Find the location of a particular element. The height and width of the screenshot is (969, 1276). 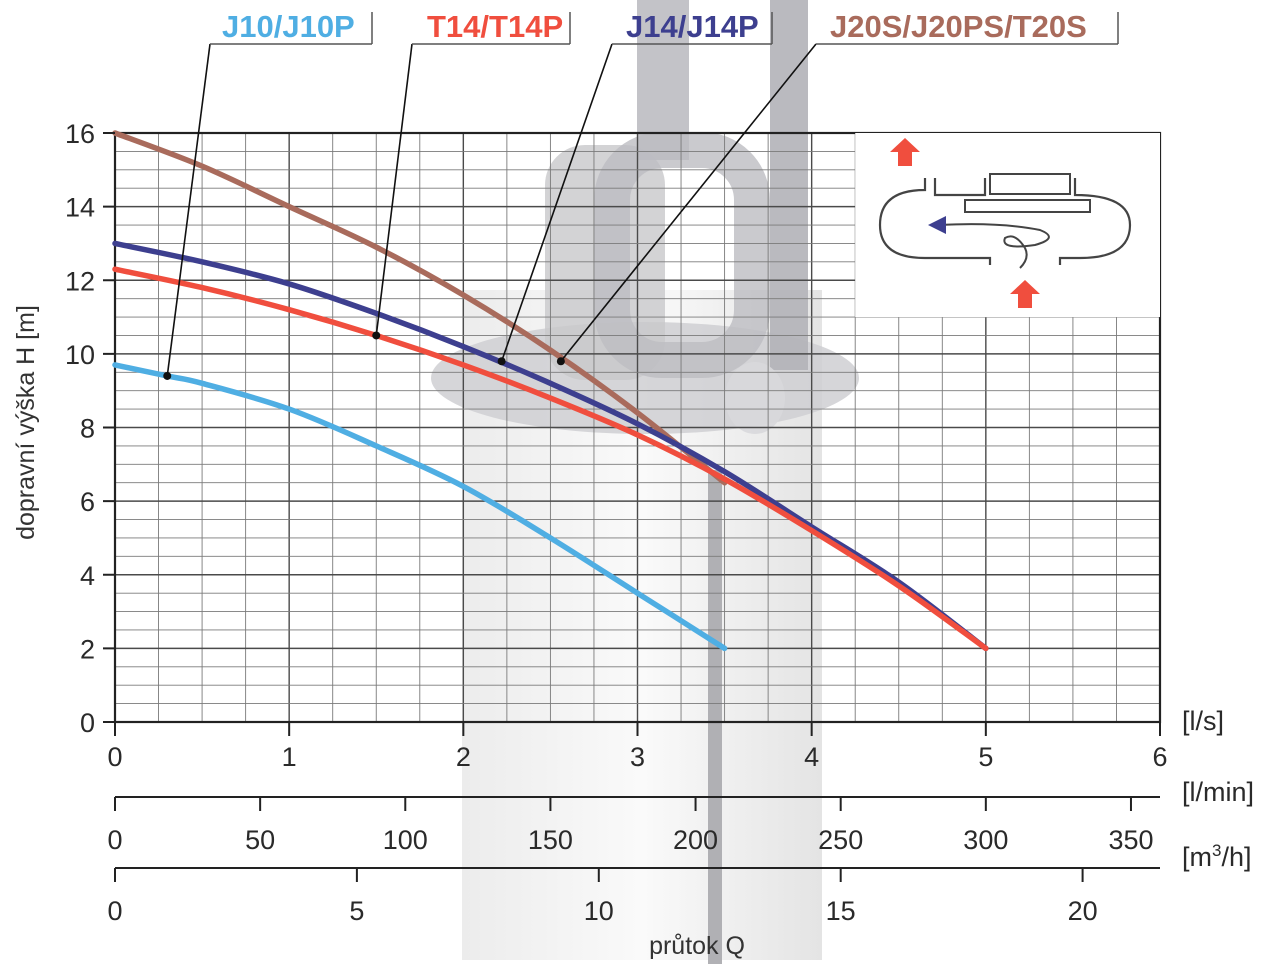

secondary-tick-label: 100 is located at coordinates (405, 840).